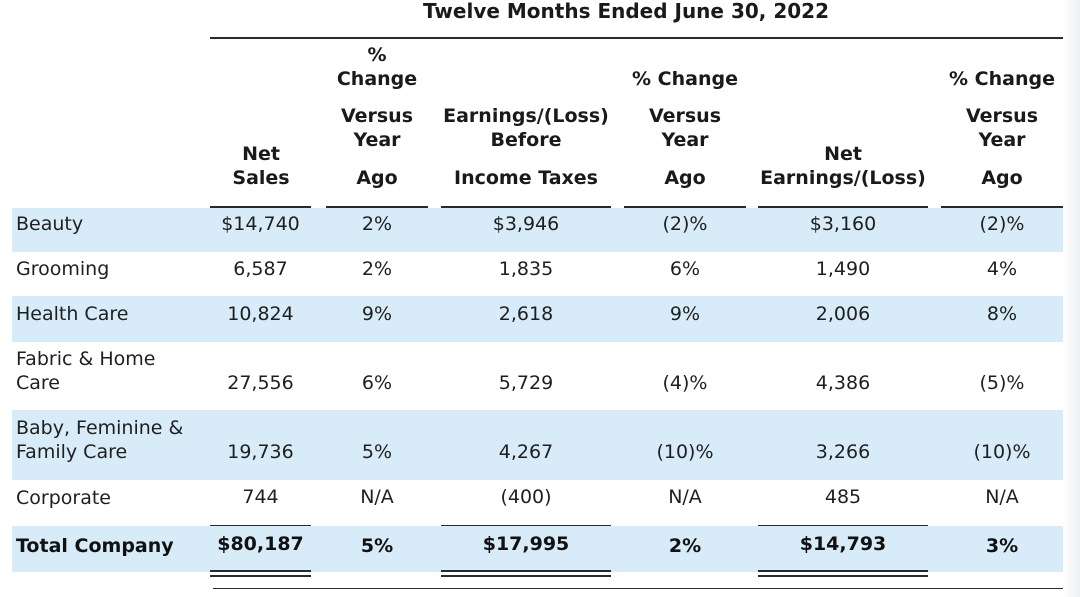 The image size is (1080, 597). I want to click on net-earnings-cell: 1,490, so click(843, 269).